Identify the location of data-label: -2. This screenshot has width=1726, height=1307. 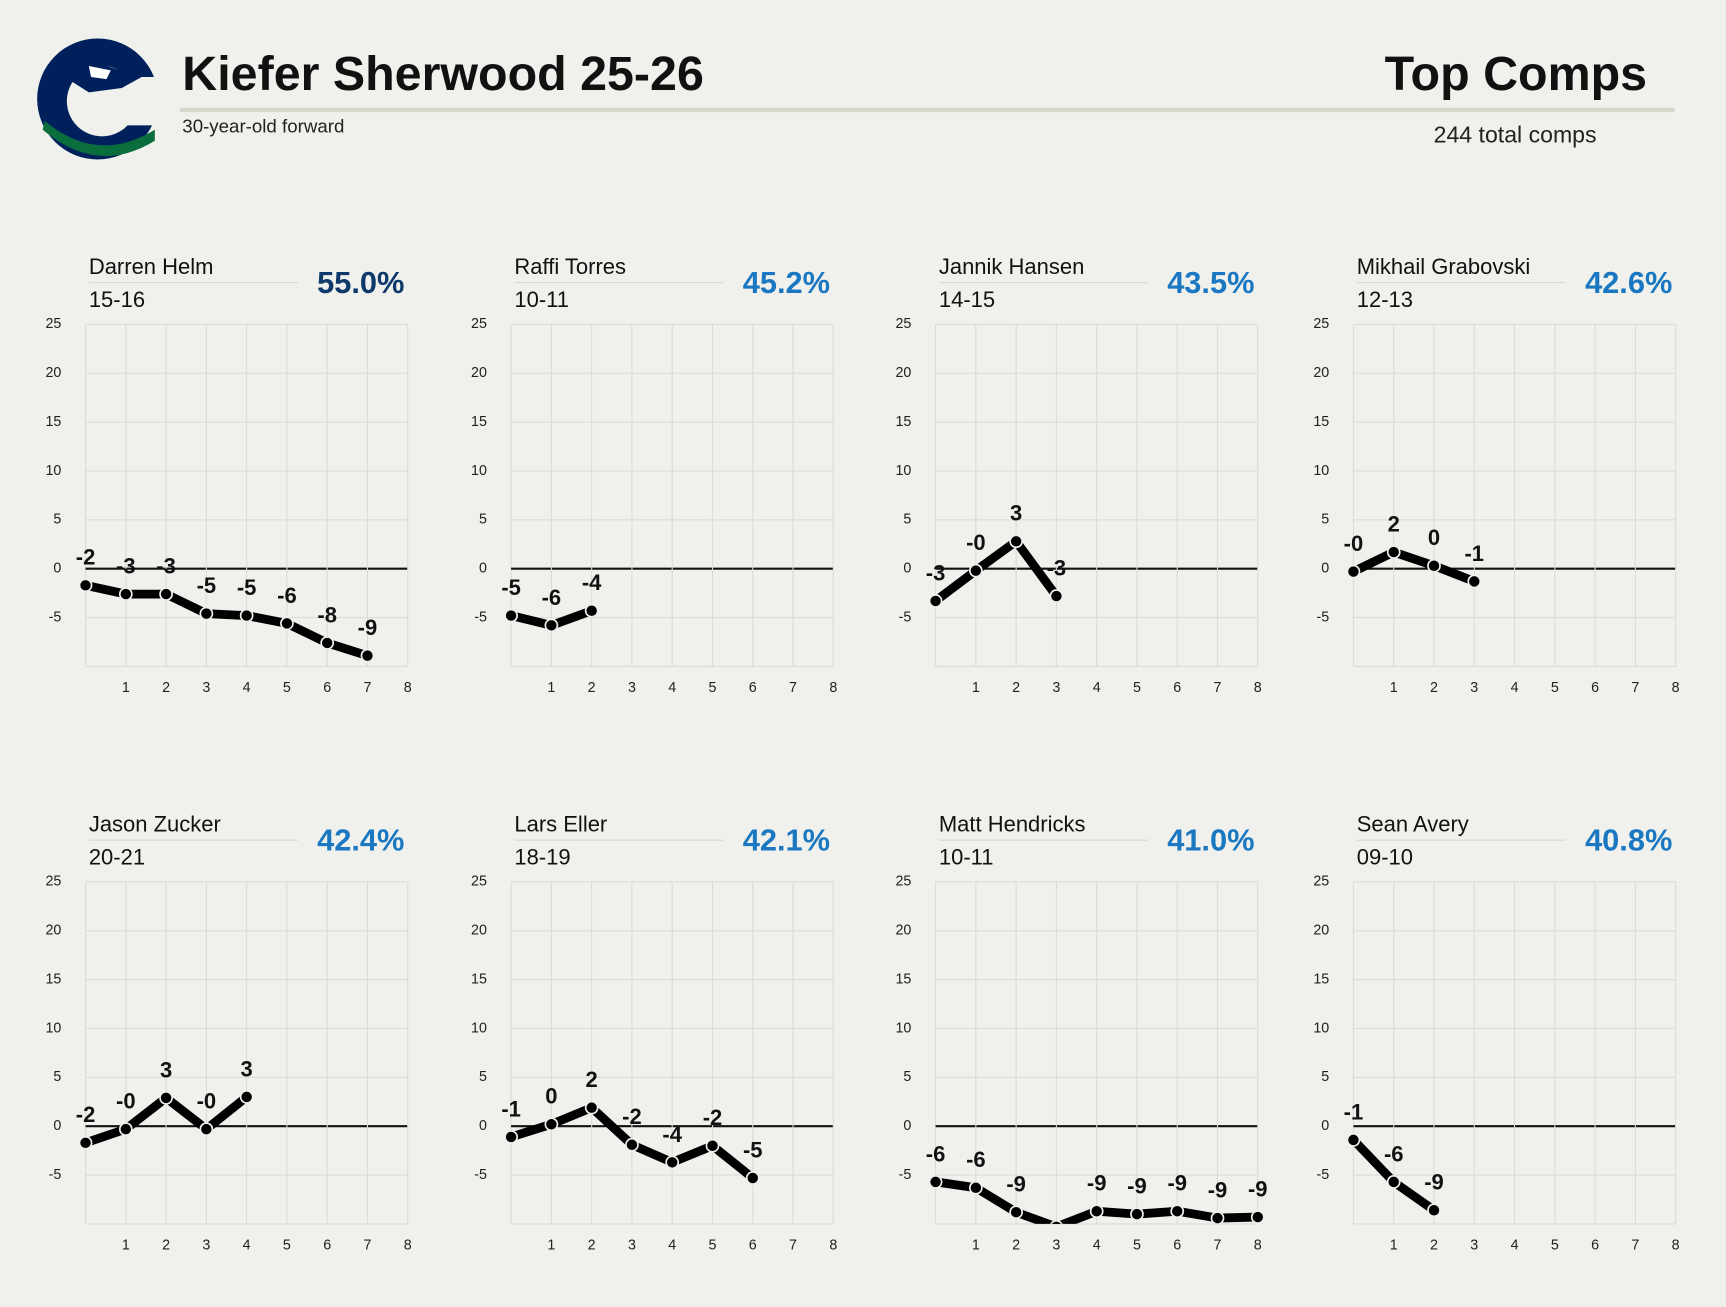
(632, 1116).